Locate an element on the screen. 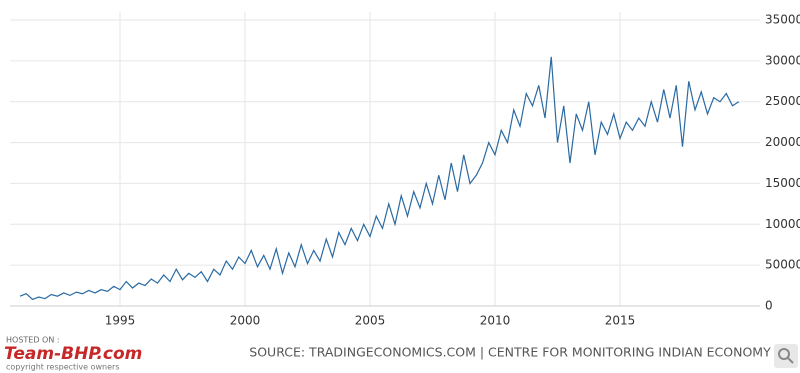  y-tick-label: 50000 is located at coordinates (782, 265).